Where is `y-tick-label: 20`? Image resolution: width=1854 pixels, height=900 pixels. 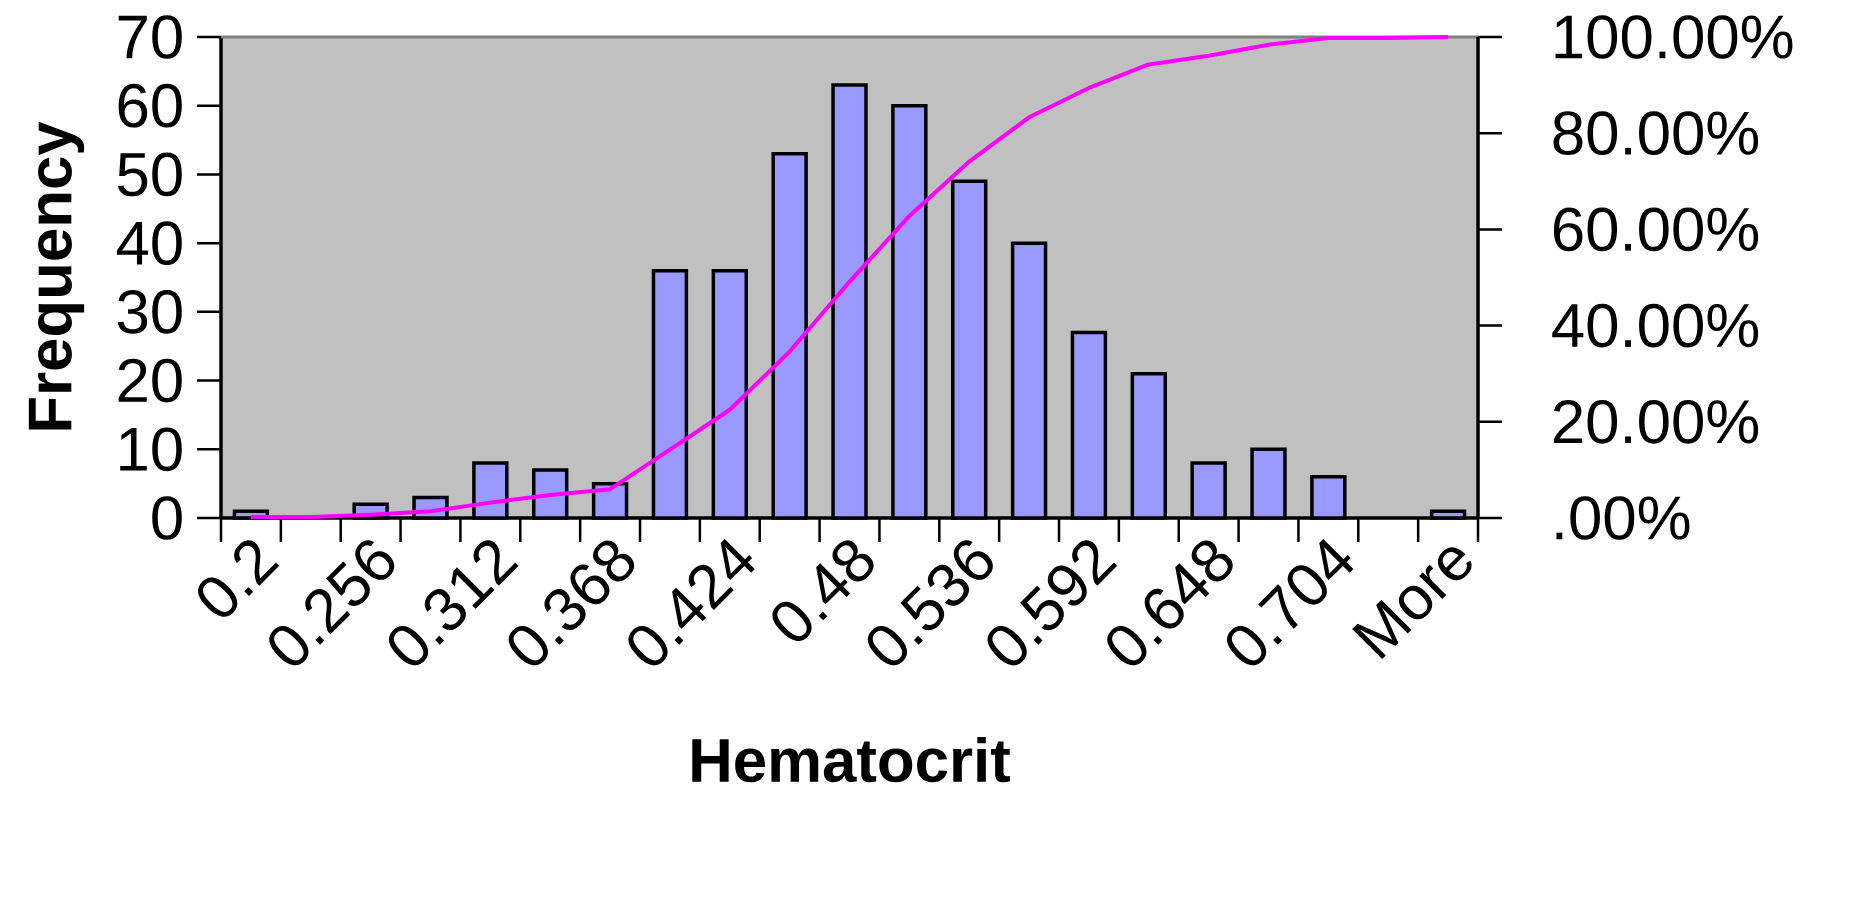
y-tick-label: 20 is located at coordinates (150, 380).